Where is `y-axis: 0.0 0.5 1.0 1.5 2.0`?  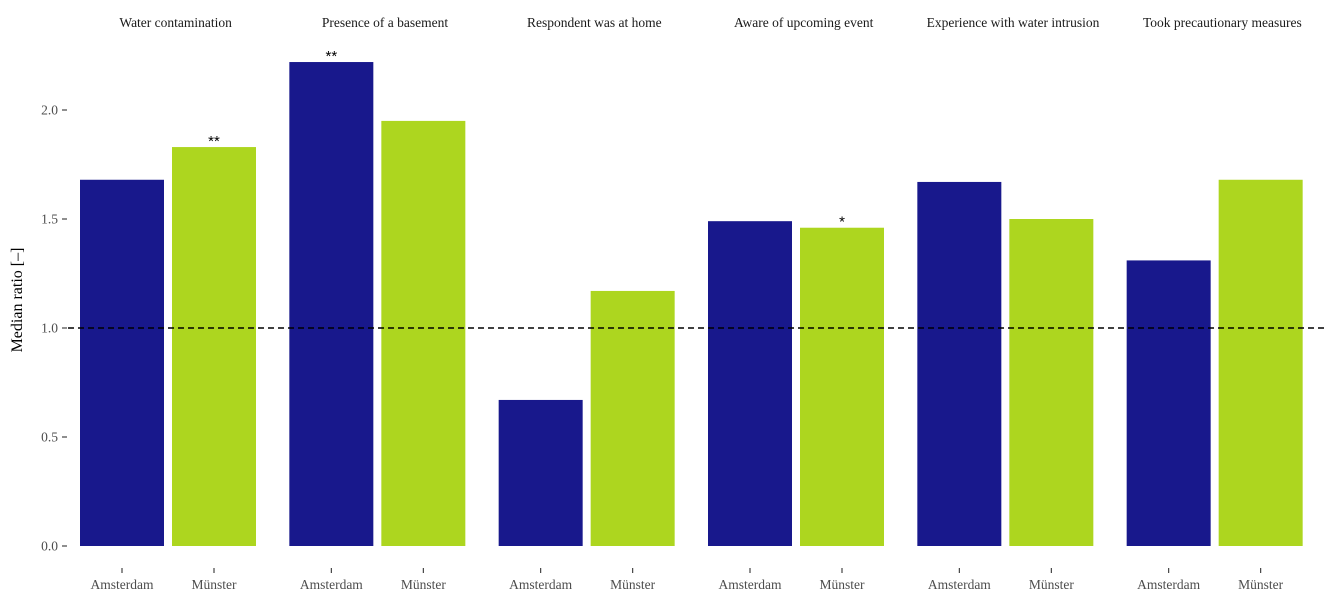
y-axis: 0.0 0.5 1.0 1.5 2.0 is located at coordinates (54, 328).